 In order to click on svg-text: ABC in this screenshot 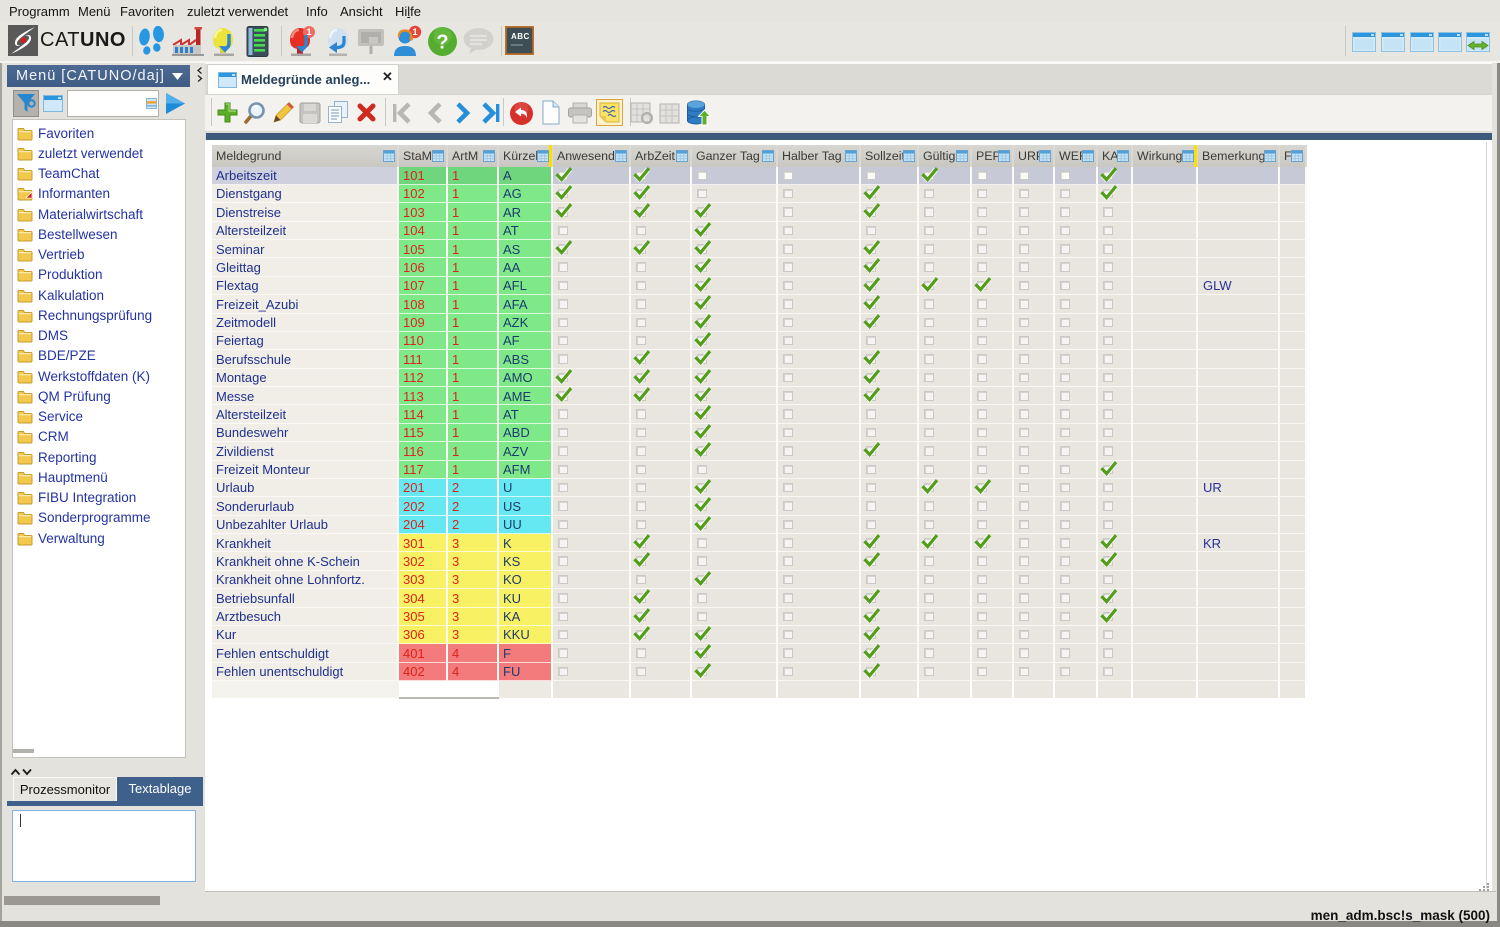, I will do `click(520, 36)`.